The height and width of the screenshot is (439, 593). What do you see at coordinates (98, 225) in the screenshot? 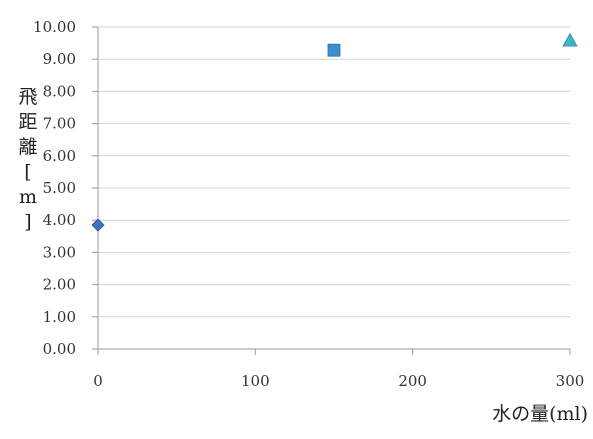
I see `data-point-diamond` at bounding box center [98, 225].